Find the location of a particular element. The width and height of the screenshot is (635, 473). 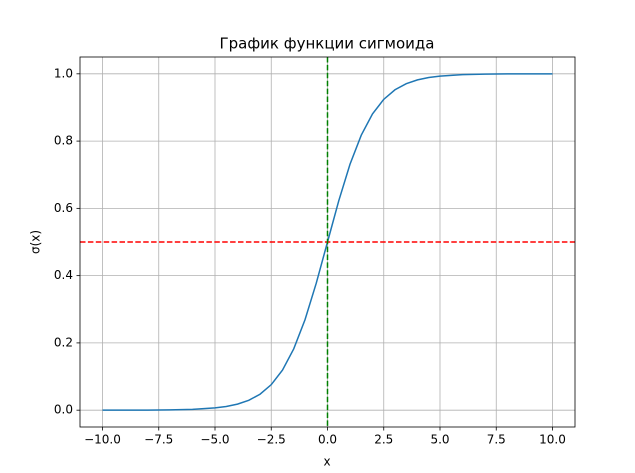

x-axis-label: x is located at coordinates (326, 462).